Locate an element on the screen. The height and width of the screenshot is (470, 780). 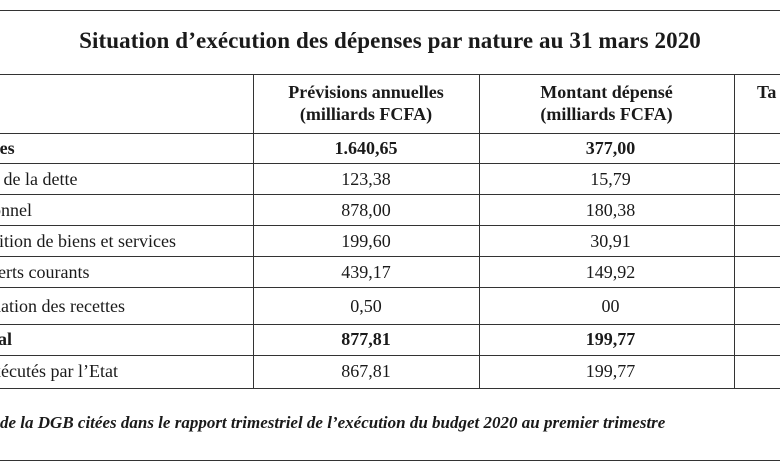
top-rule is located at coordinates (390, 10).